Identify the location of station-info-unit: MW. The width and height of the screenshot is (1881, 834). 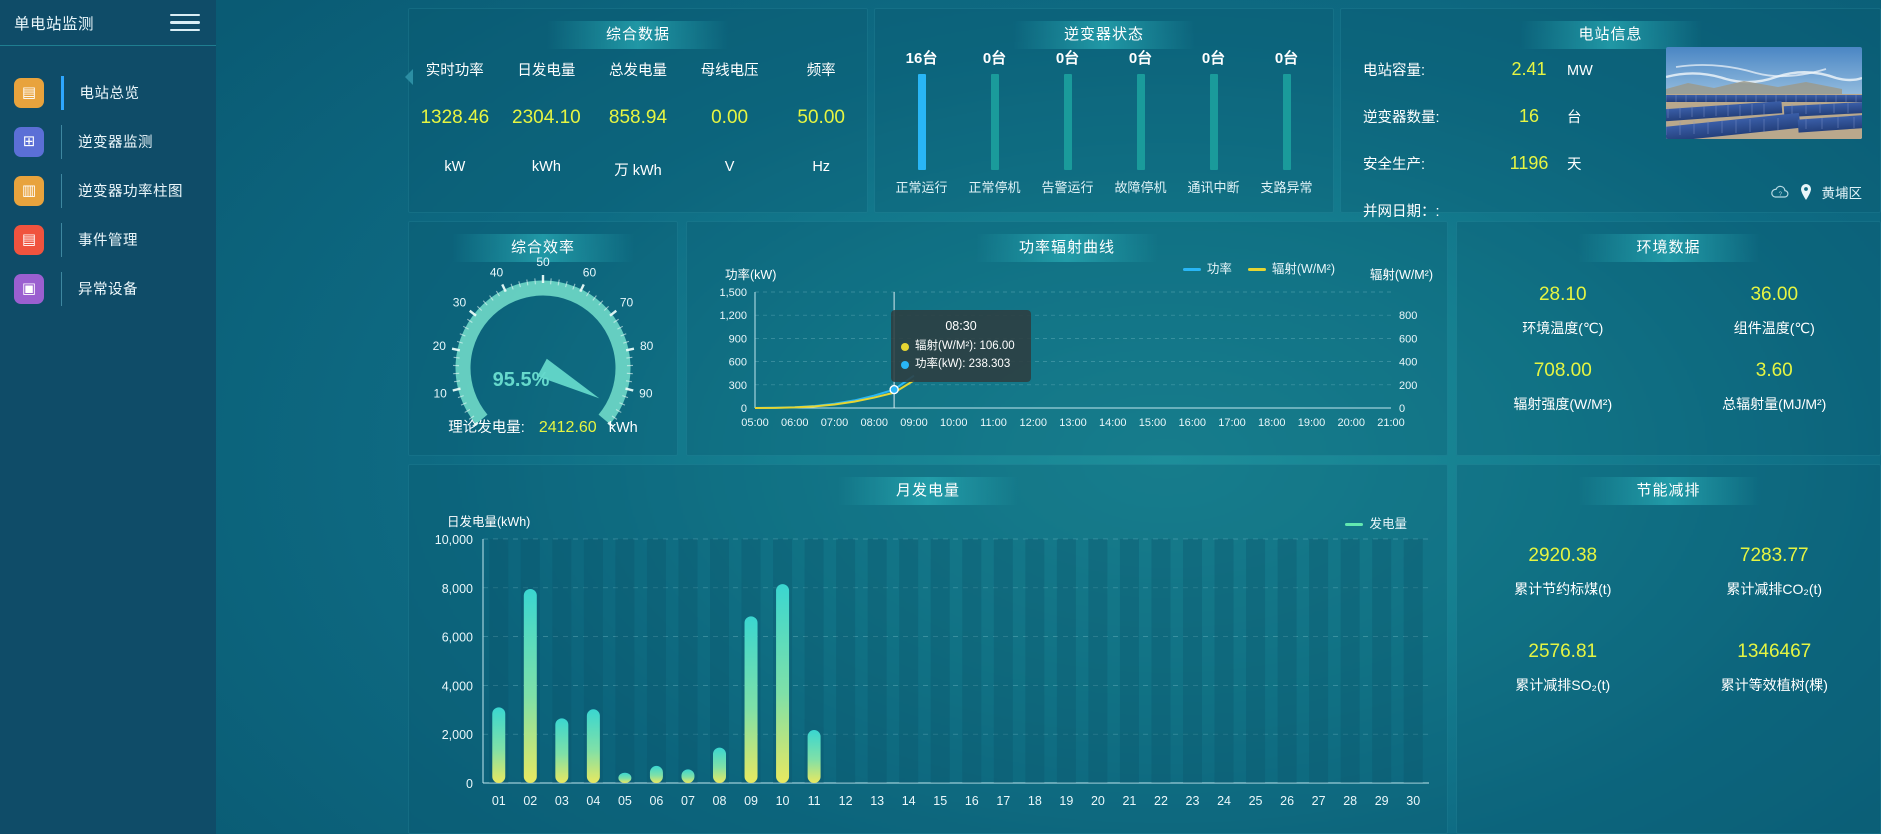
(1580, 71).